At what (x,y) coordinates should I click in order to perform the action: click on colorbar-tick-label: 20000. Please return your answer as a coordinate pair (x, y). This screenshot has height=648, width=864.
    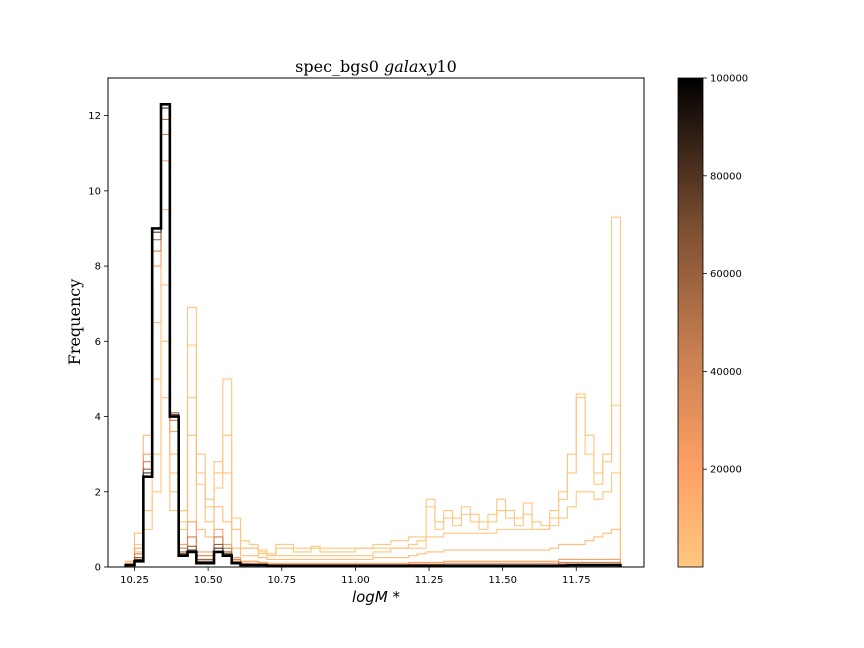
    Looking at the image, I should click on (726, 470).